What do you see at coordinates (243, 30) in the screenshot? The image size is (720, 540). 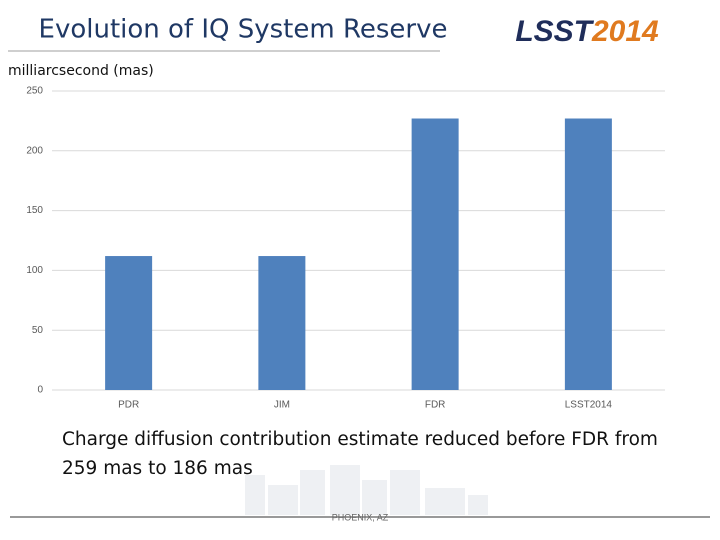 I see `chart-title: Evolution of IQ System Reserve` at bounding box center [243, 30].